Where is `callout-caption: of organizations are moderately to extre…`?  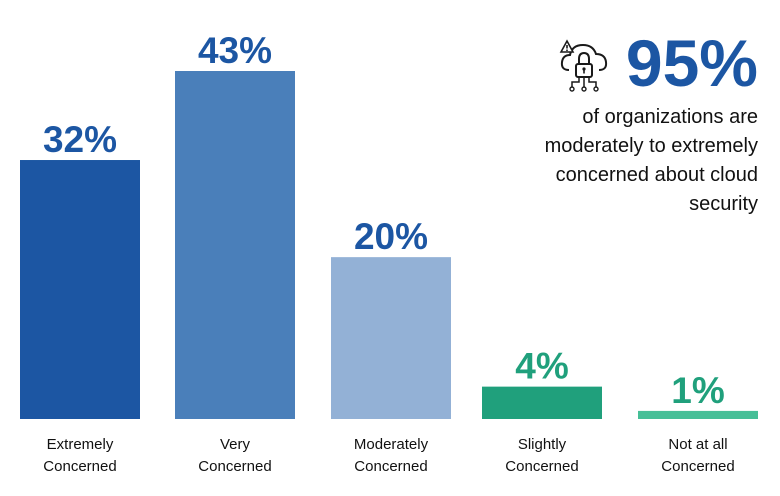
callout-caption: of organizations are moderately to extre… is located at coordinates (608, 161).